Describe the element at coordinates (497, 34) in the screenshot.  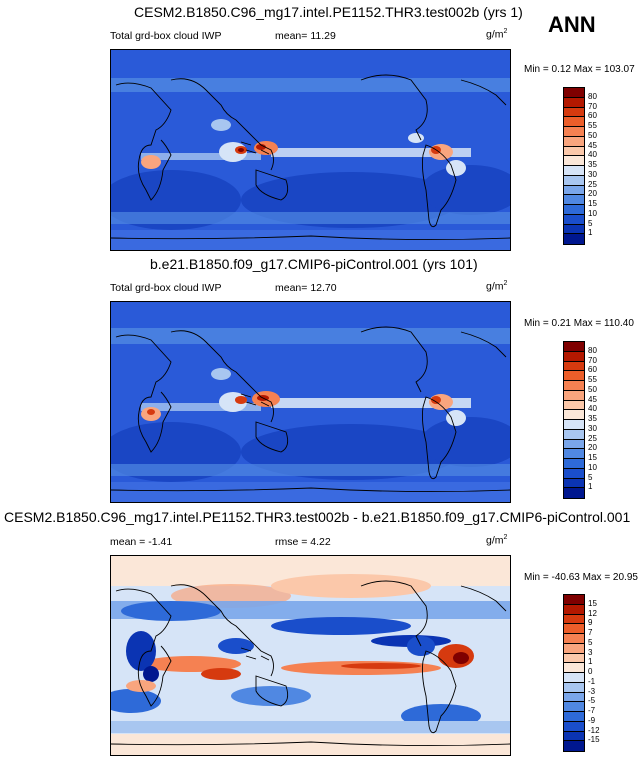
I see `panel-1-units: g/m2` at that location.